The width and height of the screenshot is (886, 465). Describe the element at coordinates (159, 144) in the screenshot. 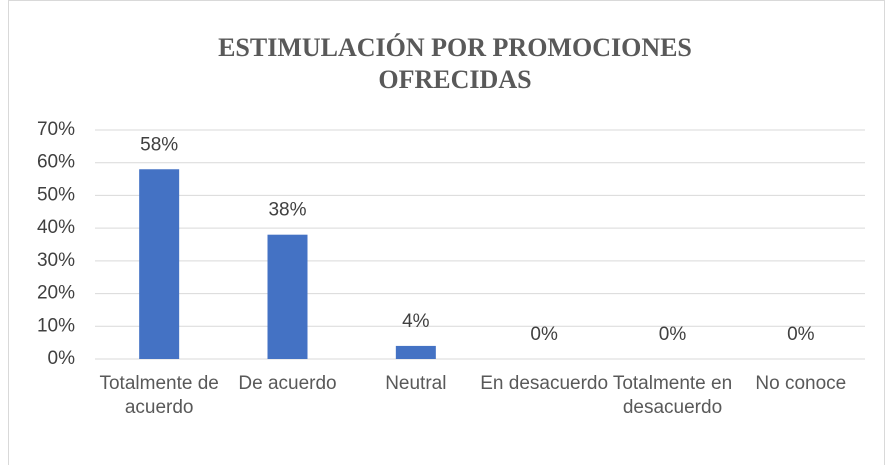

I see `data-label: 58%` at that location.